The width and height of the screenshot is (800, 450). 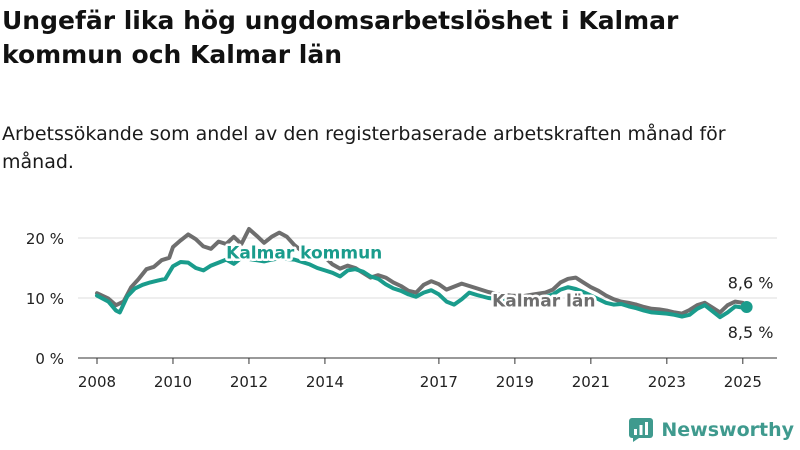 I want to click on y-tick-label: 20 %, so click(x=45, y=239).